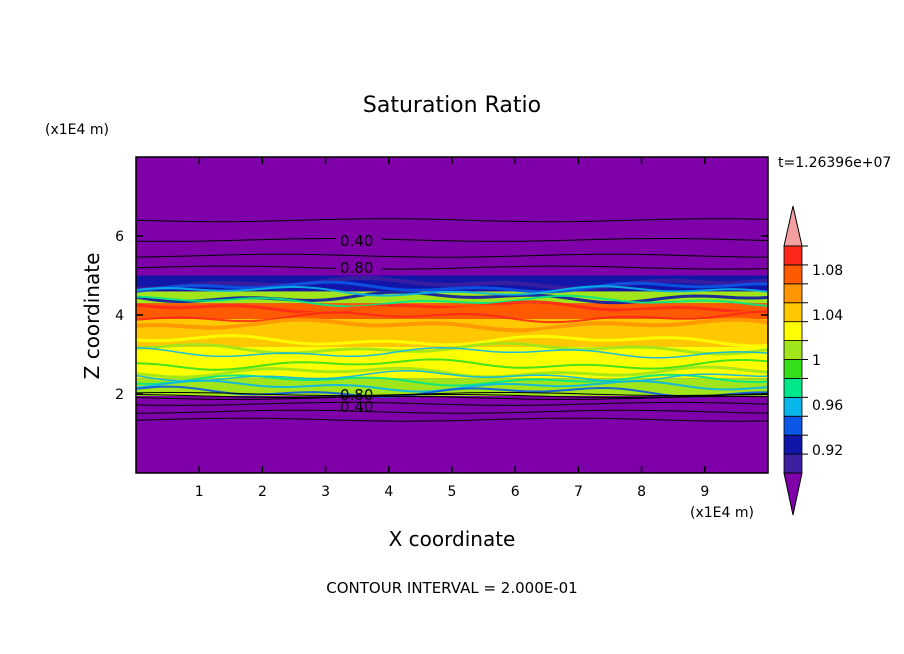  I want to click on contour-interval-footer: CONTOUR INTERVAL = 2.000E-01, so click(451, 588).